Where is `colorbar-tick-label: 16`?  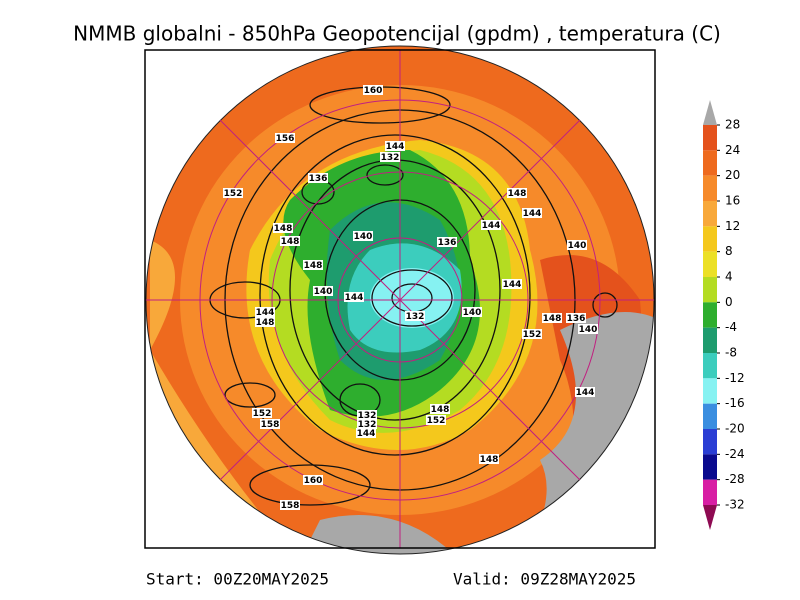
colorbar-tick-label: 16 is located at coordinates (732, 201).